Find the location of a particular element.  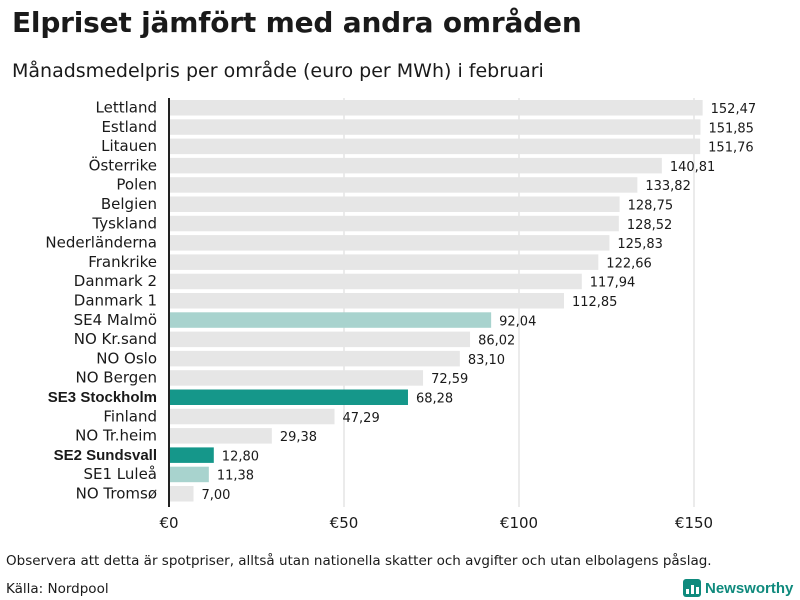

value-label: 86,02 is located at coordinates (496, 341).